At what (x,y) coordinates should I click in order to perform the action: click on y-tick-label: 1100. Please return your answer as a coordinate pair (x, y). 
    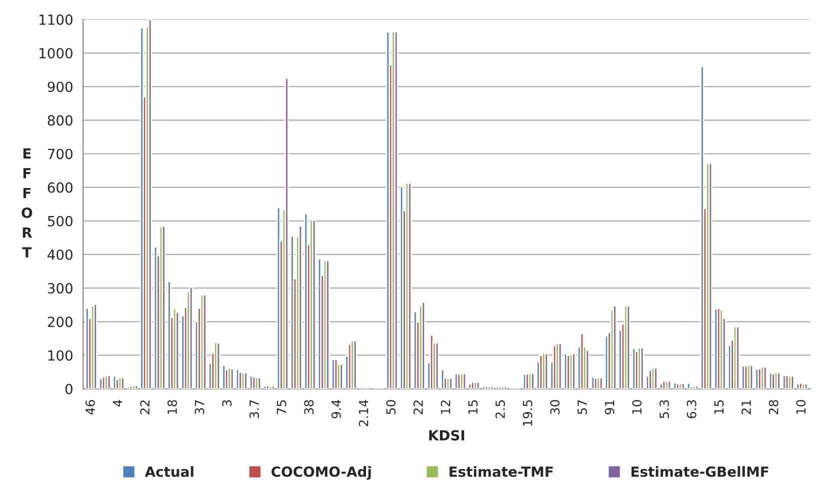
    Looking at the image, I should click on (56, 19).